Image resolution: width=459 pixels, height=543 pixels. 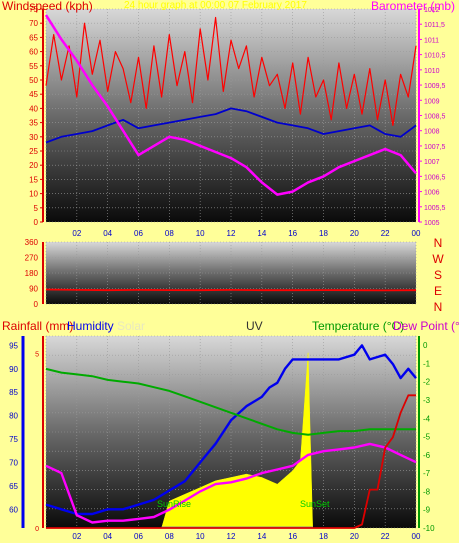 What do you see at coordinates (427, 363) in the screenshot?
I see `temperature-tick-label: -1` at bounding box center [427, 363].